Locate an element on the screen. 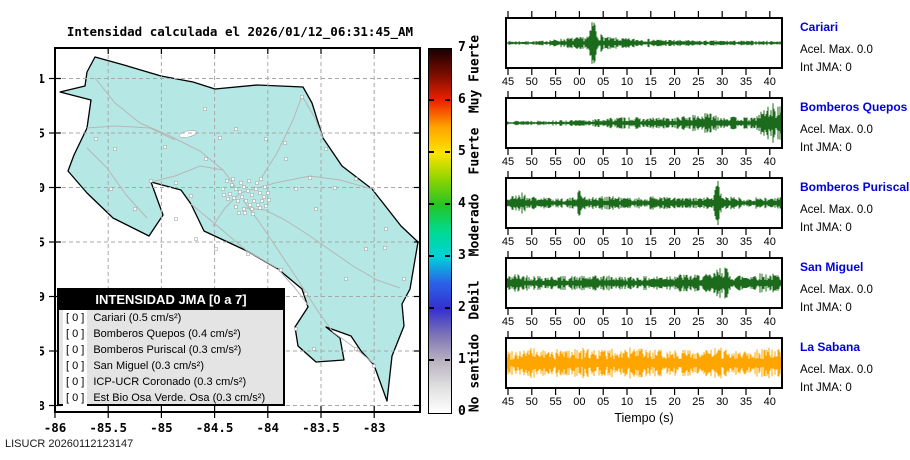 The image size is (910, 460). legend-row: [ 0 ] Bomberos Quepos (0.4 cm/s²) is located at coordinates (171, 334).